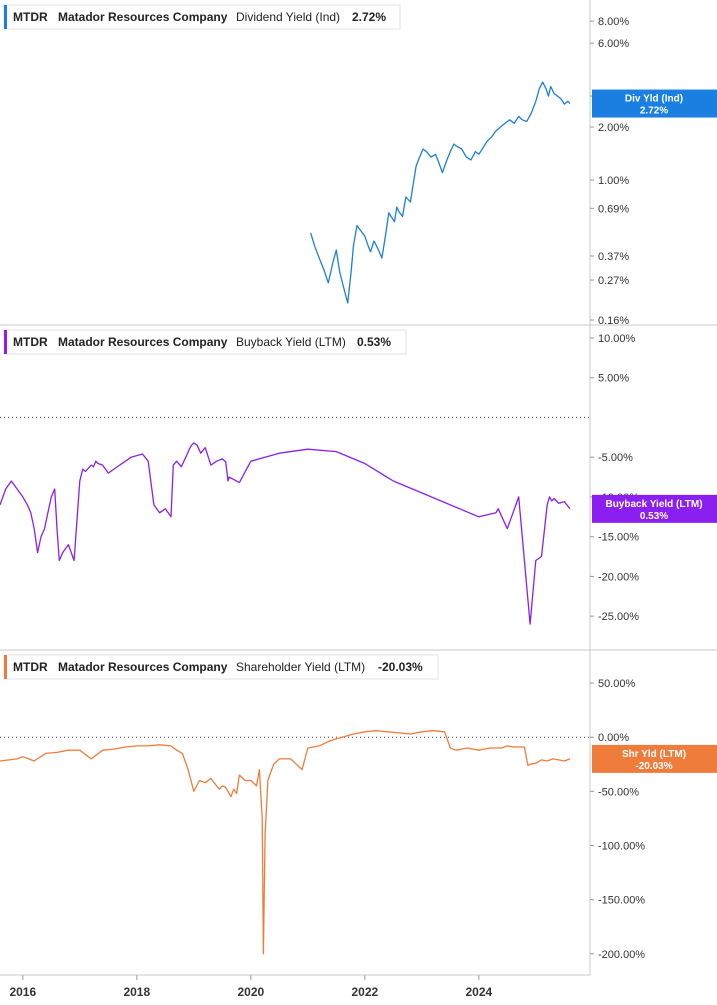 This screenshot has width=717, height=1005. I want to click on y-tick-label: 8.00%, so click(613, 22).